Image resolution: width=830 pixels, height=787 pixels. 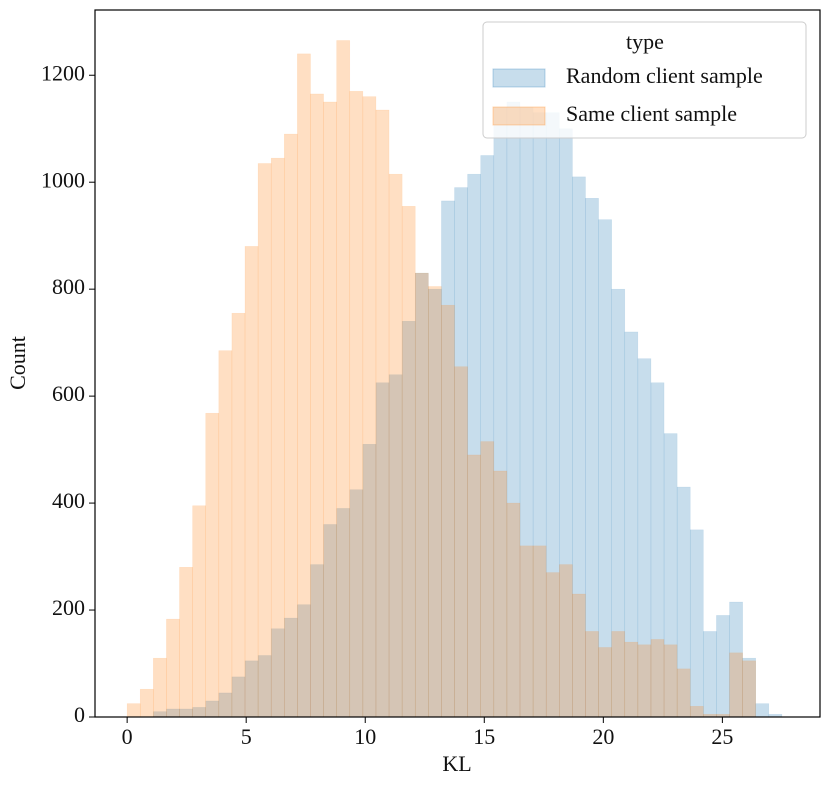 I want to click on x-tick-label: 15, so click(x=484, y=736).